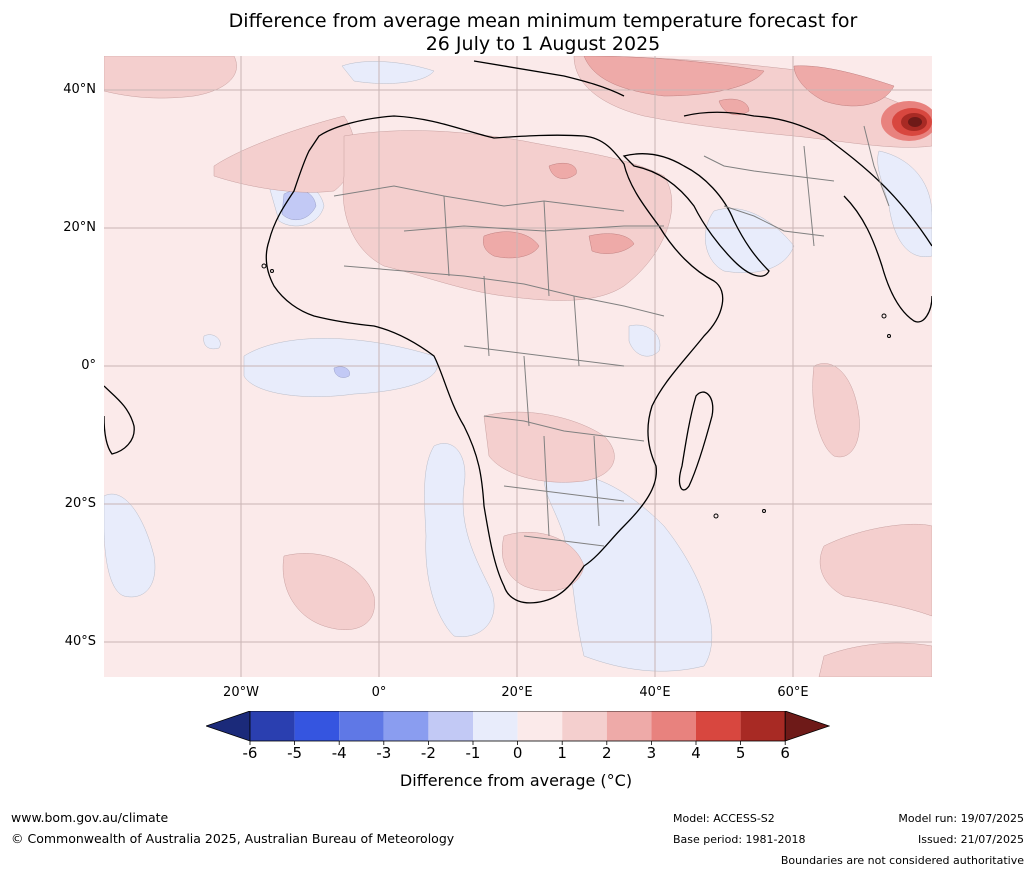 Image resolution: width=1035 pixels, height=873 pixels. Describe the element at coordinates (696, 753) in the screenshot. I see `colorbar-tick-label: 4` at that location.